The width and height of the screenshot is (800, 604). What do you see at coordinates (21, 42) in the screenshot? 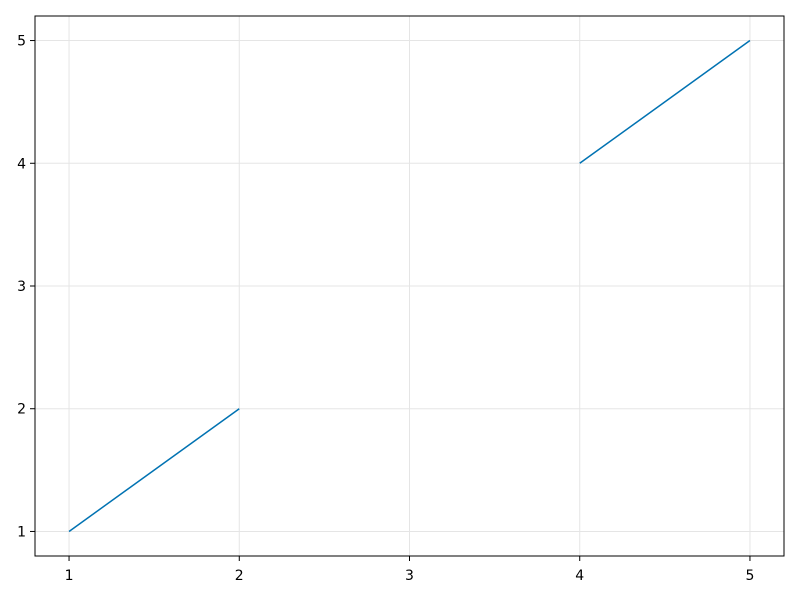
I see `y-tick-label: 5` at bounding box center [21, 42].